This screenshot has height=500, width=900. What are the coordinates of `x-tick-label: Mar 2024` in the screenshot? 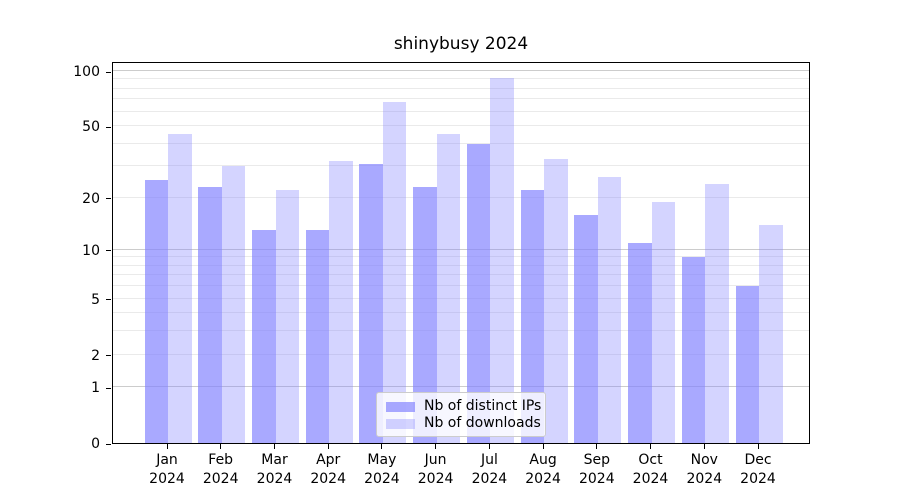 It's located at (275, 470).